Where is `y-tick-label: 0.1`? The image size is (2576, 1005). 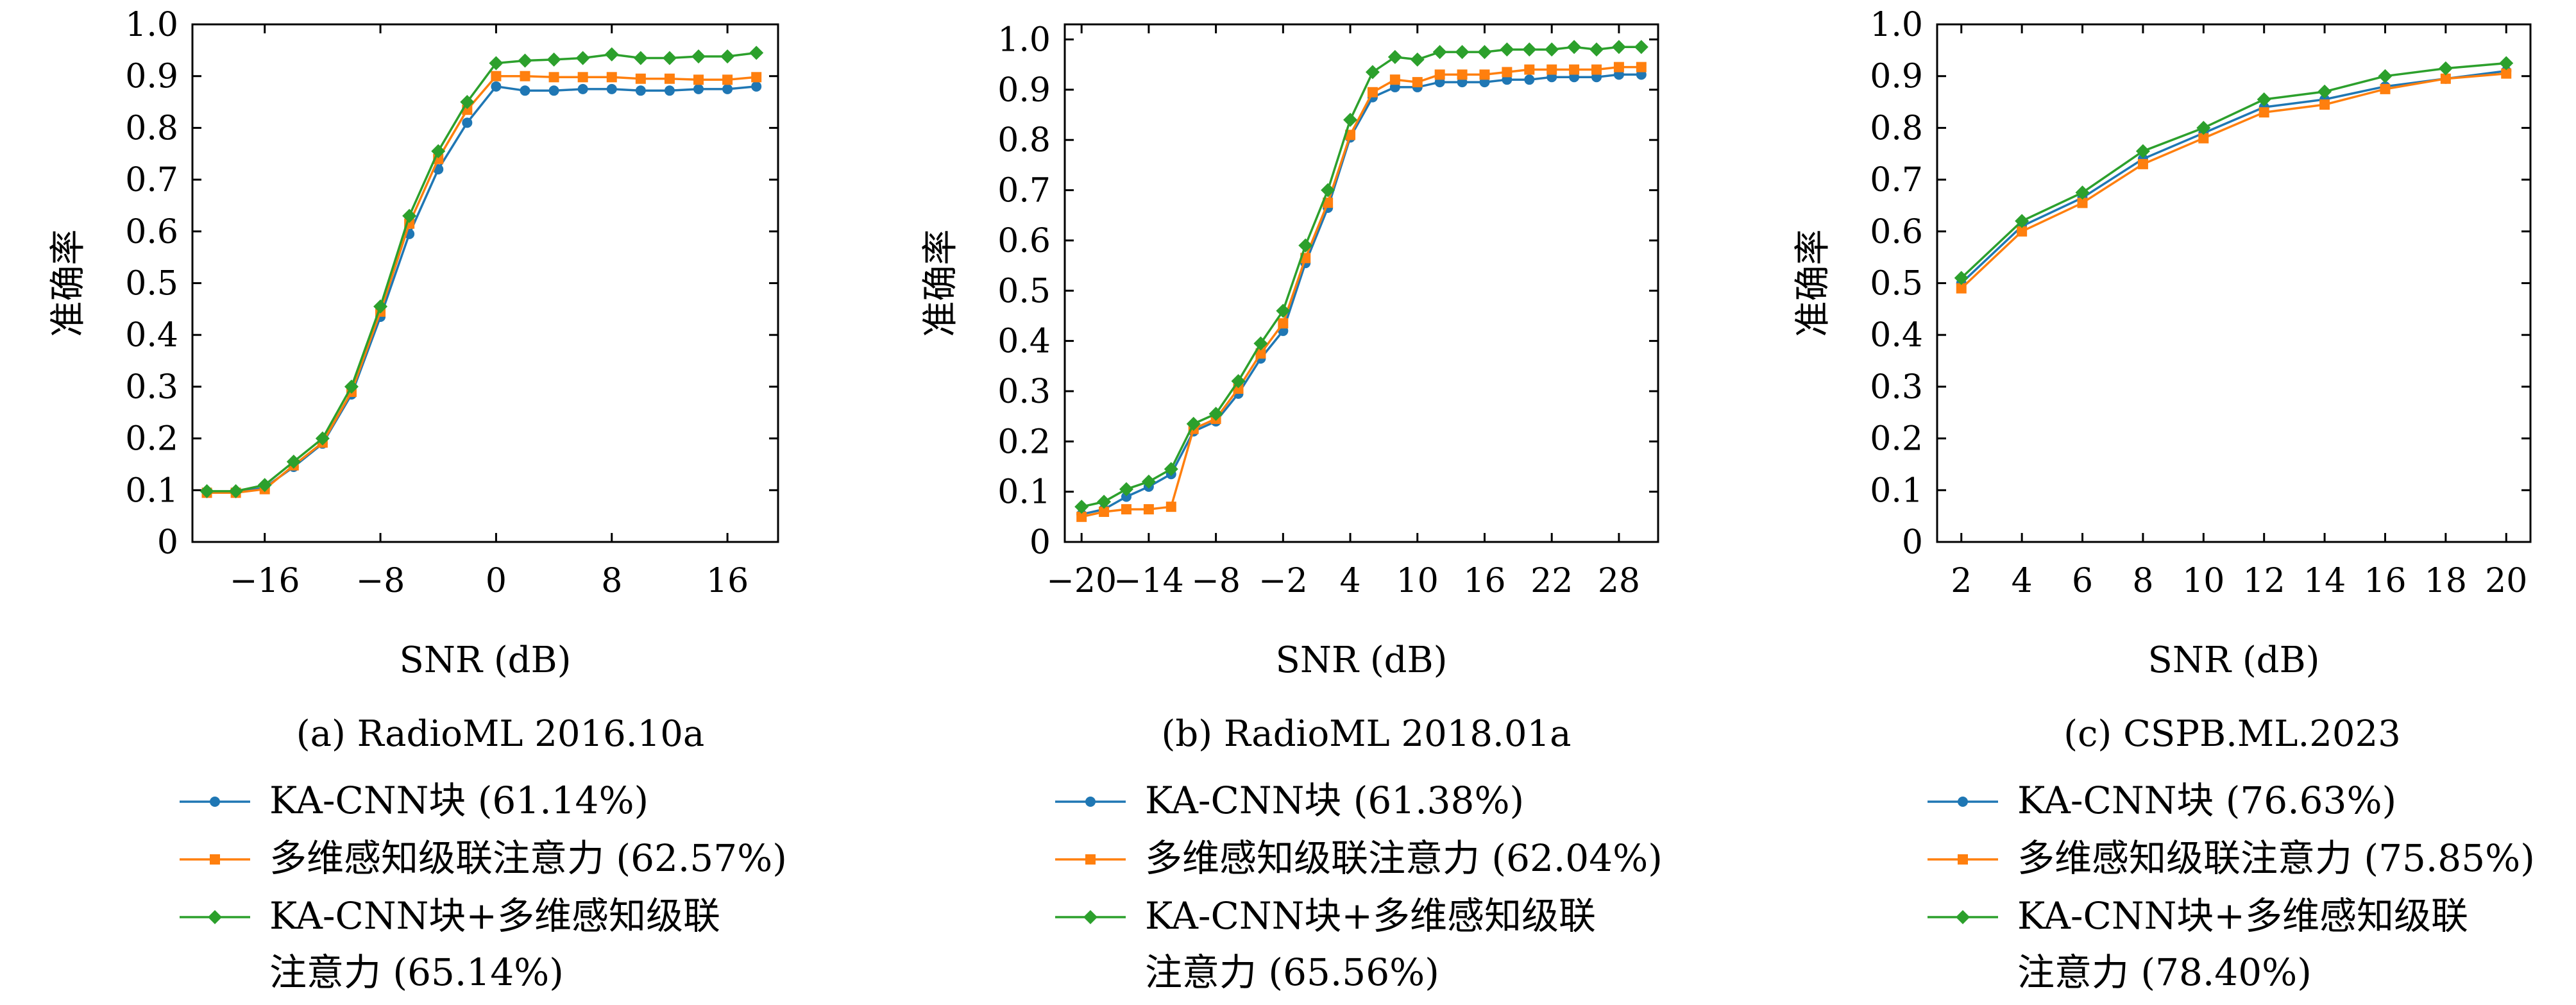 y-tick-label: 0.1 is located at coordinates (1024, 493).